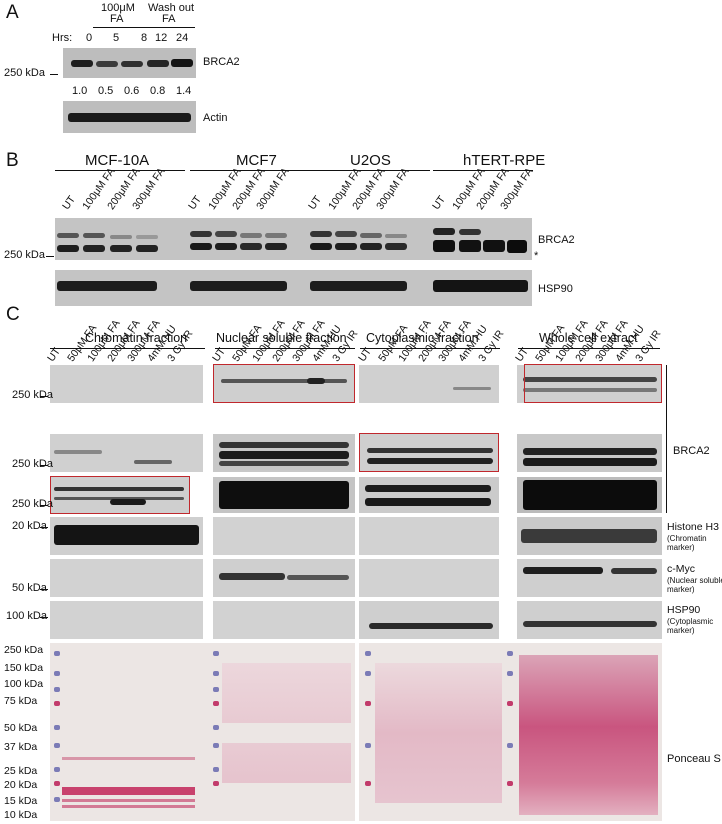 The image size is (722, 824). I want to click on panel-c-ponceau-marker-4: 50 kDa, so click(21, 728).